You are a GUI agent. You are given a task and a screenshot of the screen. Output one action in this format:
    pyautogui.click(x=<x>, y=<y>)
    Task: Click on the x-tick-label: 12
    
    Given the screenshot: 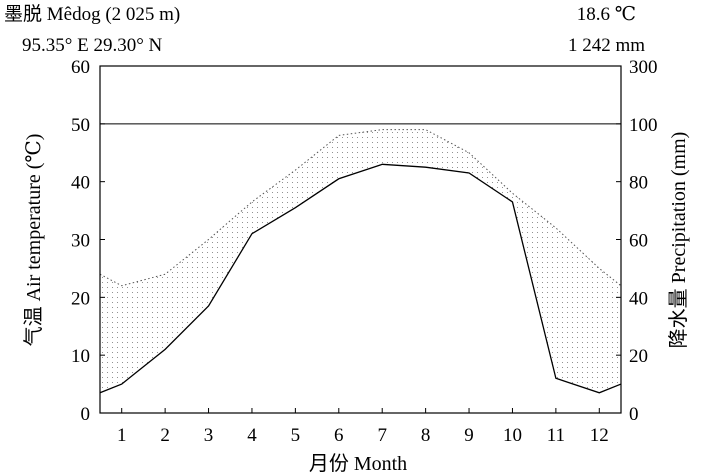 What is the action you would take?
    pyautogui.click(x=599, y=435)
    